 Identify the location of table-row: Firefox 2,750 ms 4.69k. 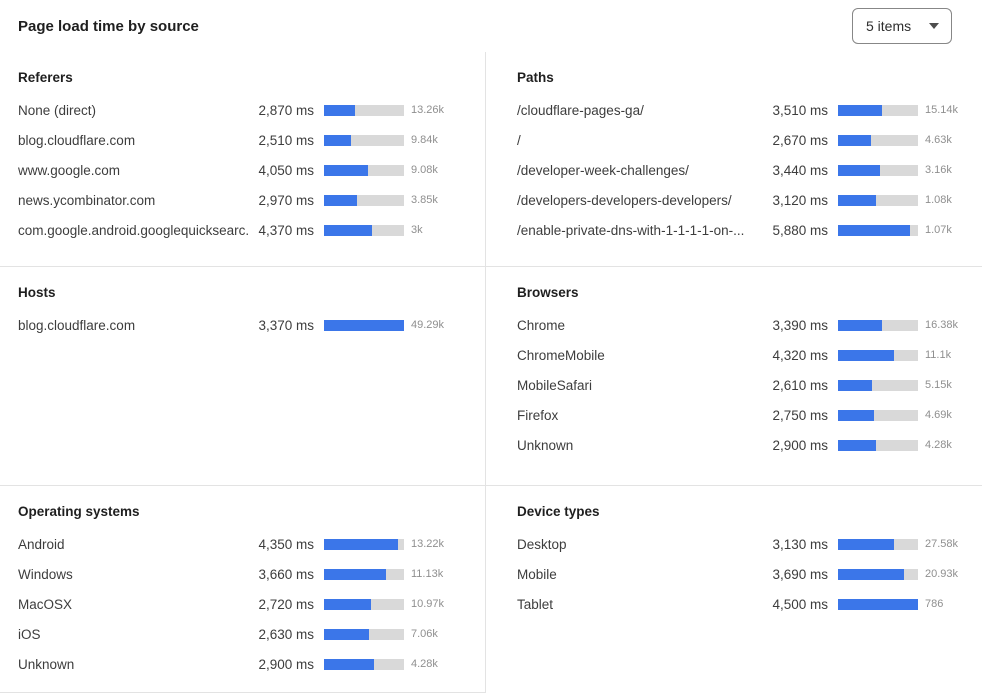
(746, 415).